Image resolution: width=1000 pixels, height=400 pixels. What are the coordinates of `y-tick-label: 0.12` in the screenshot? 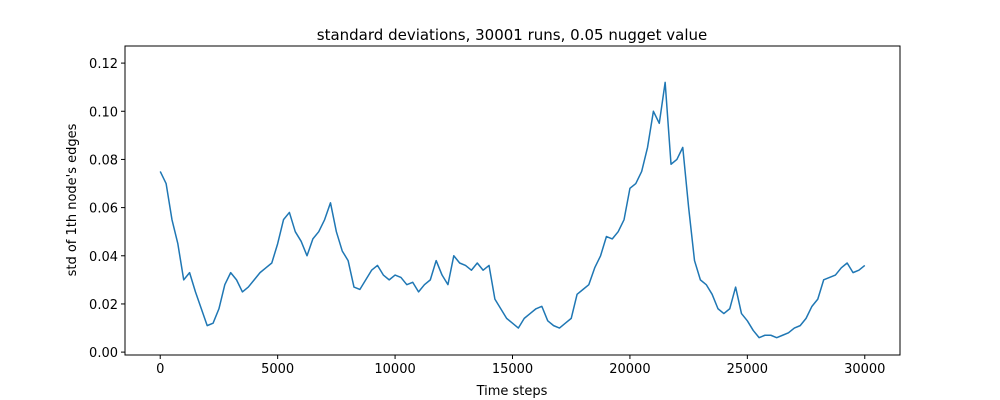 It's located at (103, 64).